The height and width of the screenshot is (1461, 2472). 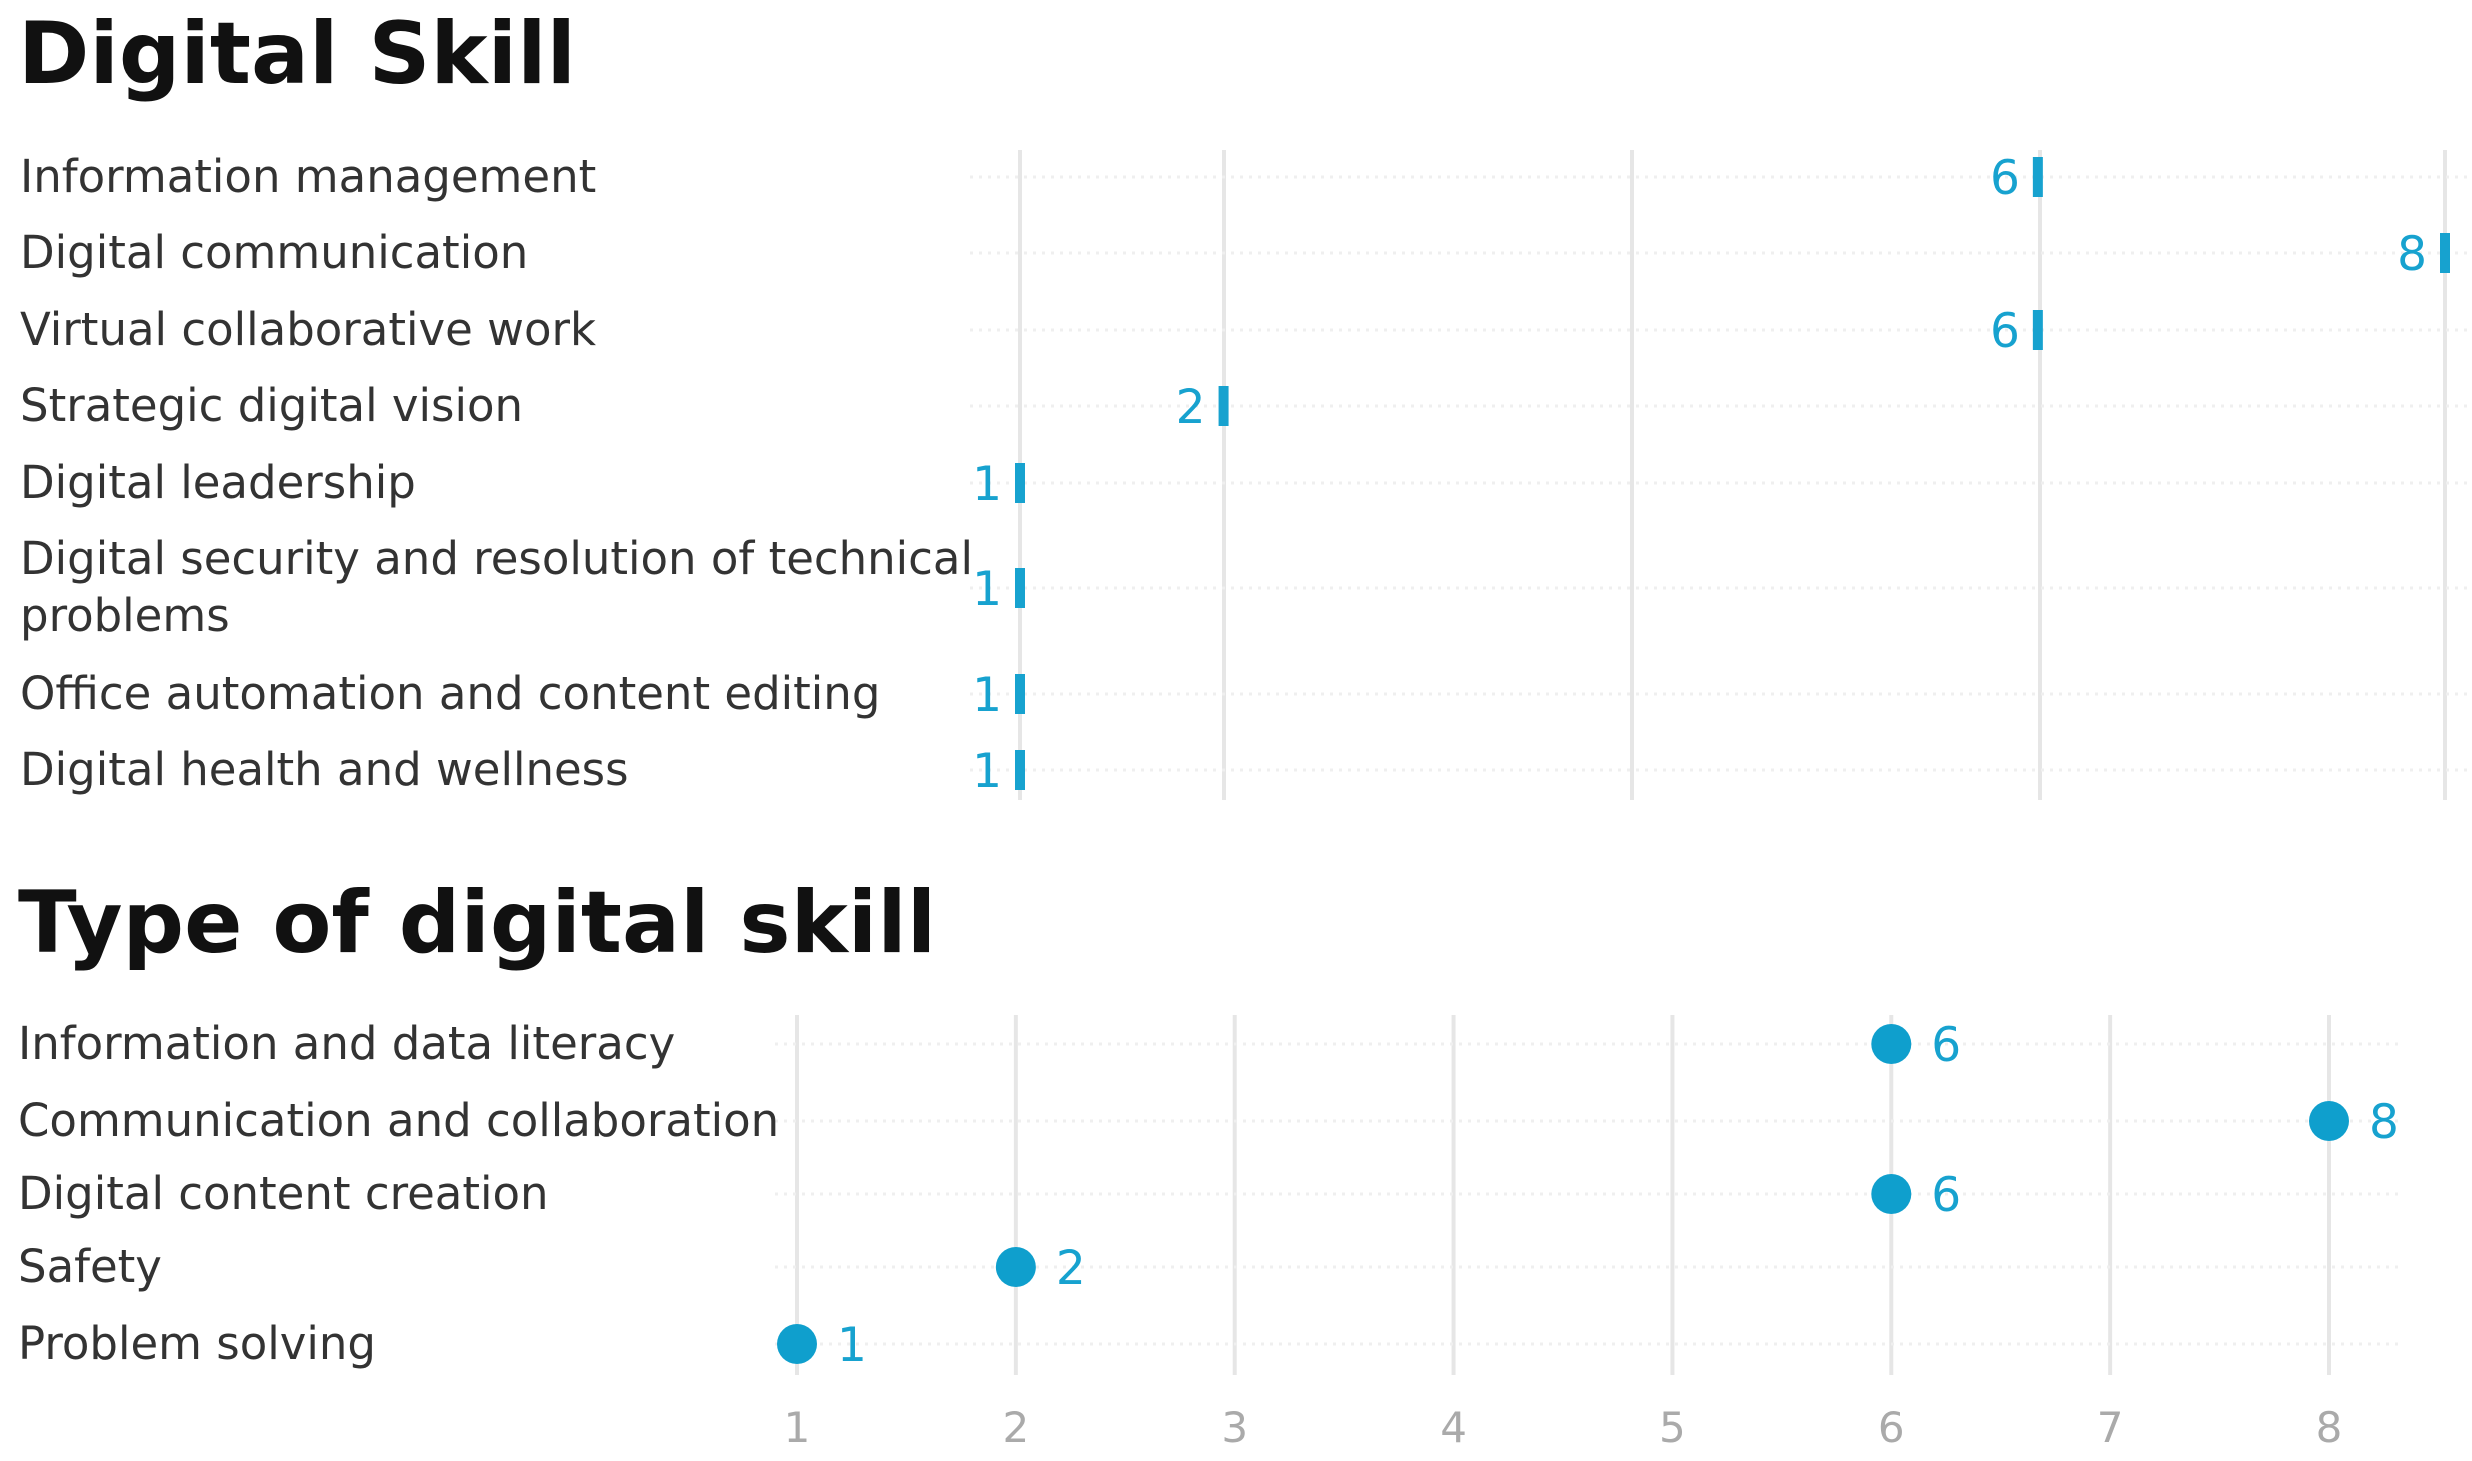 What do you see at coordinates (297, 54) in the screenshot?
I see `chart-title-digital-skill: Digital Skill` at bounding box center [297, 54].